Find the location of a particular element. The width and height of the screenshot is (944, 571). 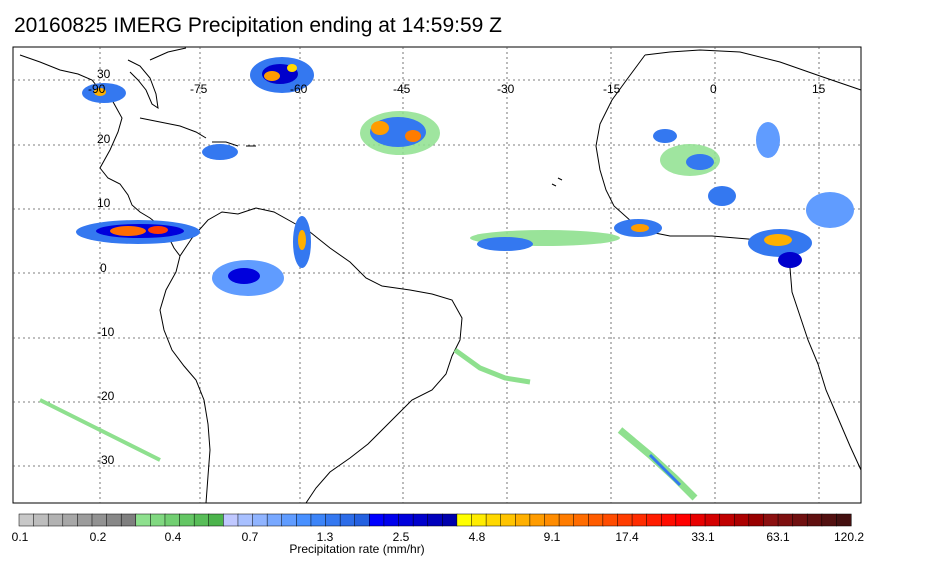

latitude-labels: 30 20 10 0 -10 -20 -30 is located at coordinates (106, 267).